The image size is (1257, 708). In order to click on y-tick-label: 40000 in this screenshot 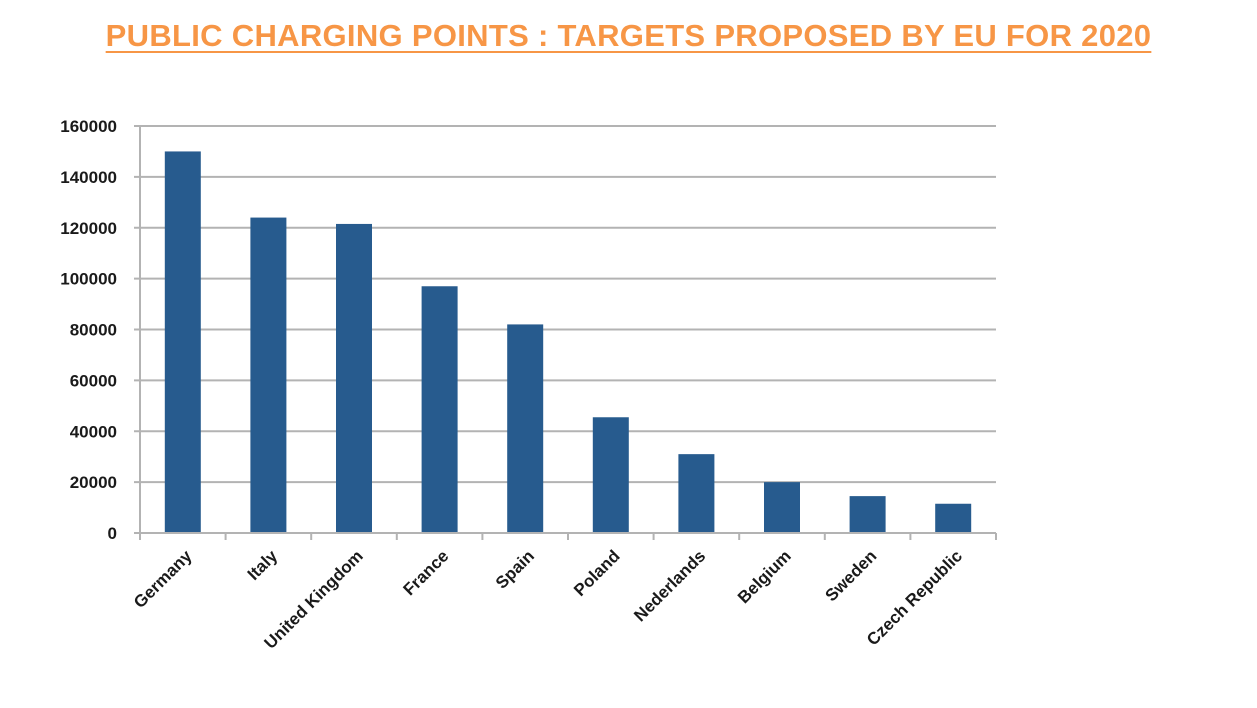, I will do `click(93, 431)`.